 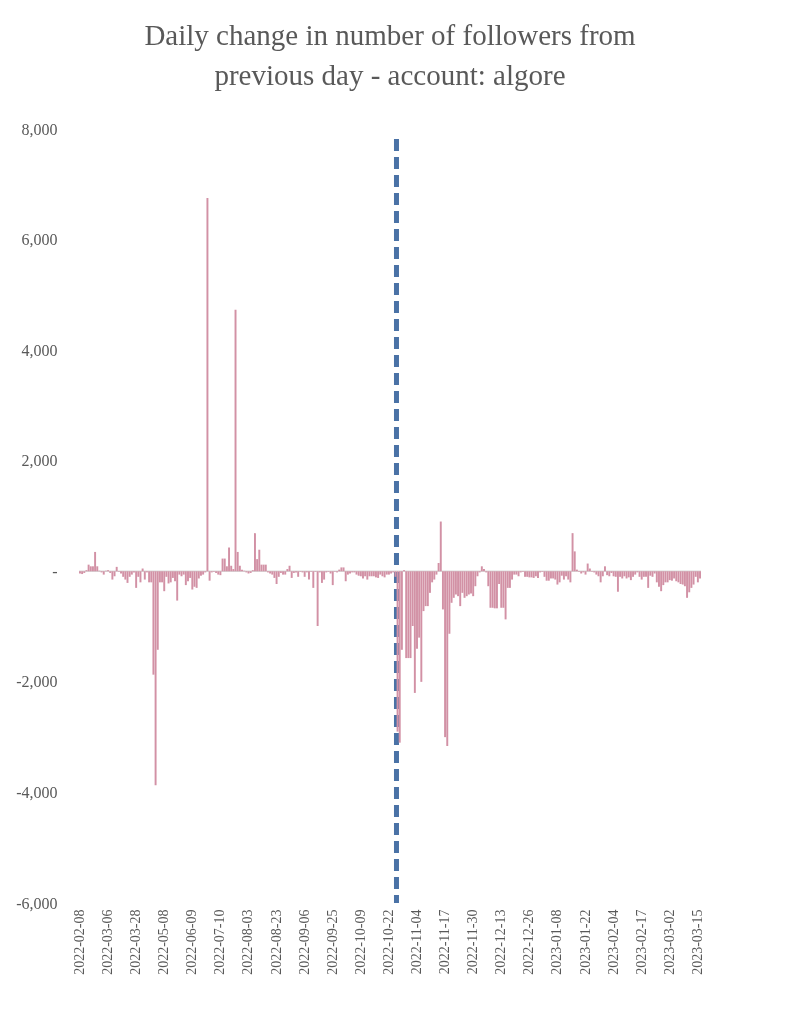 What do you see at coordinates (417, 942) in the screenshot?
I see `x-tick-label: 2022-11-04` at bounding box center [417, 942].